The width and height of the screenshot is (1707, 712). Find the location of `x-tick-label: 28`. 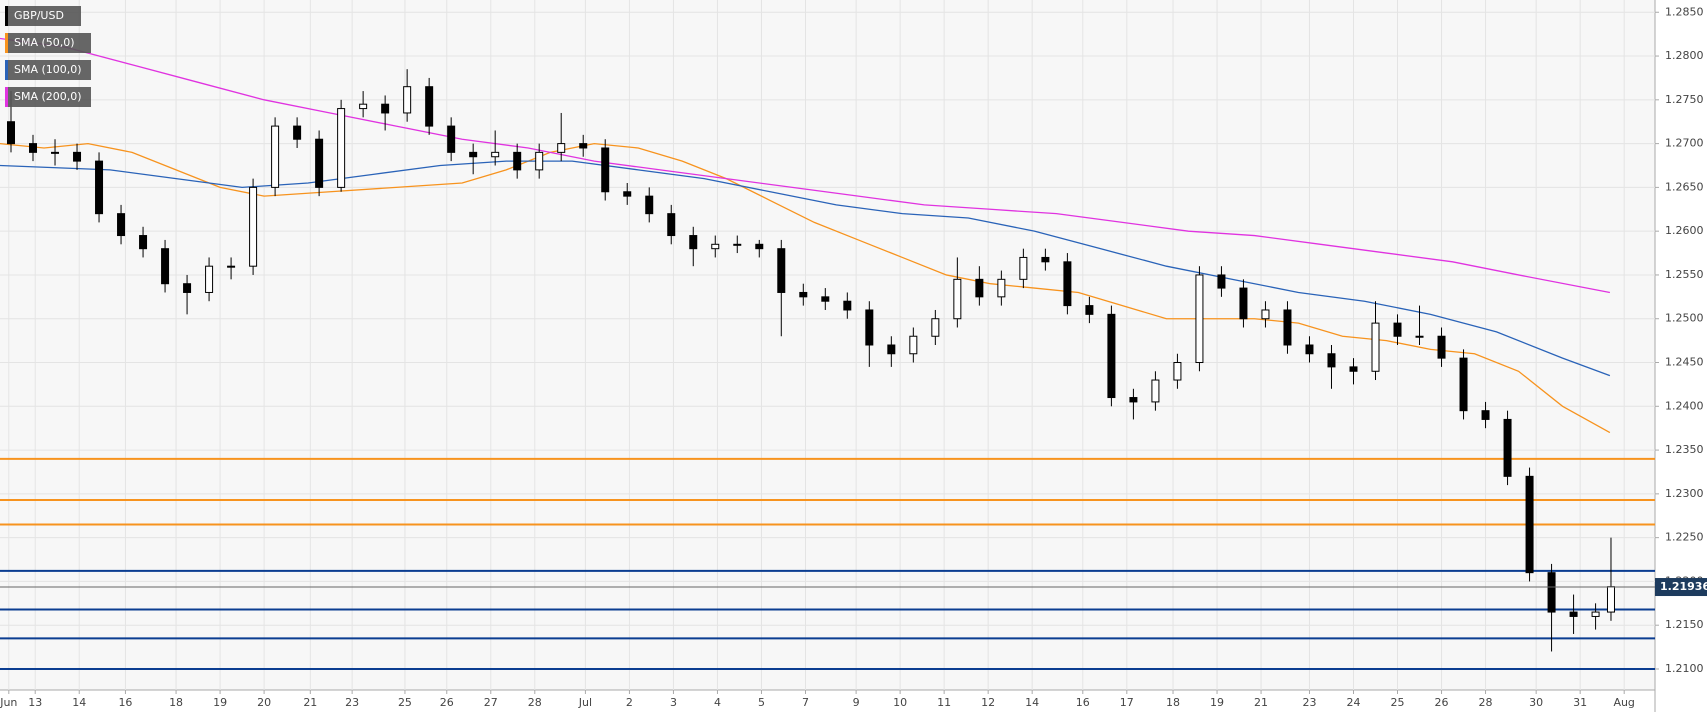

x-tick-label: 28 is located at coordinates (1486, 702).